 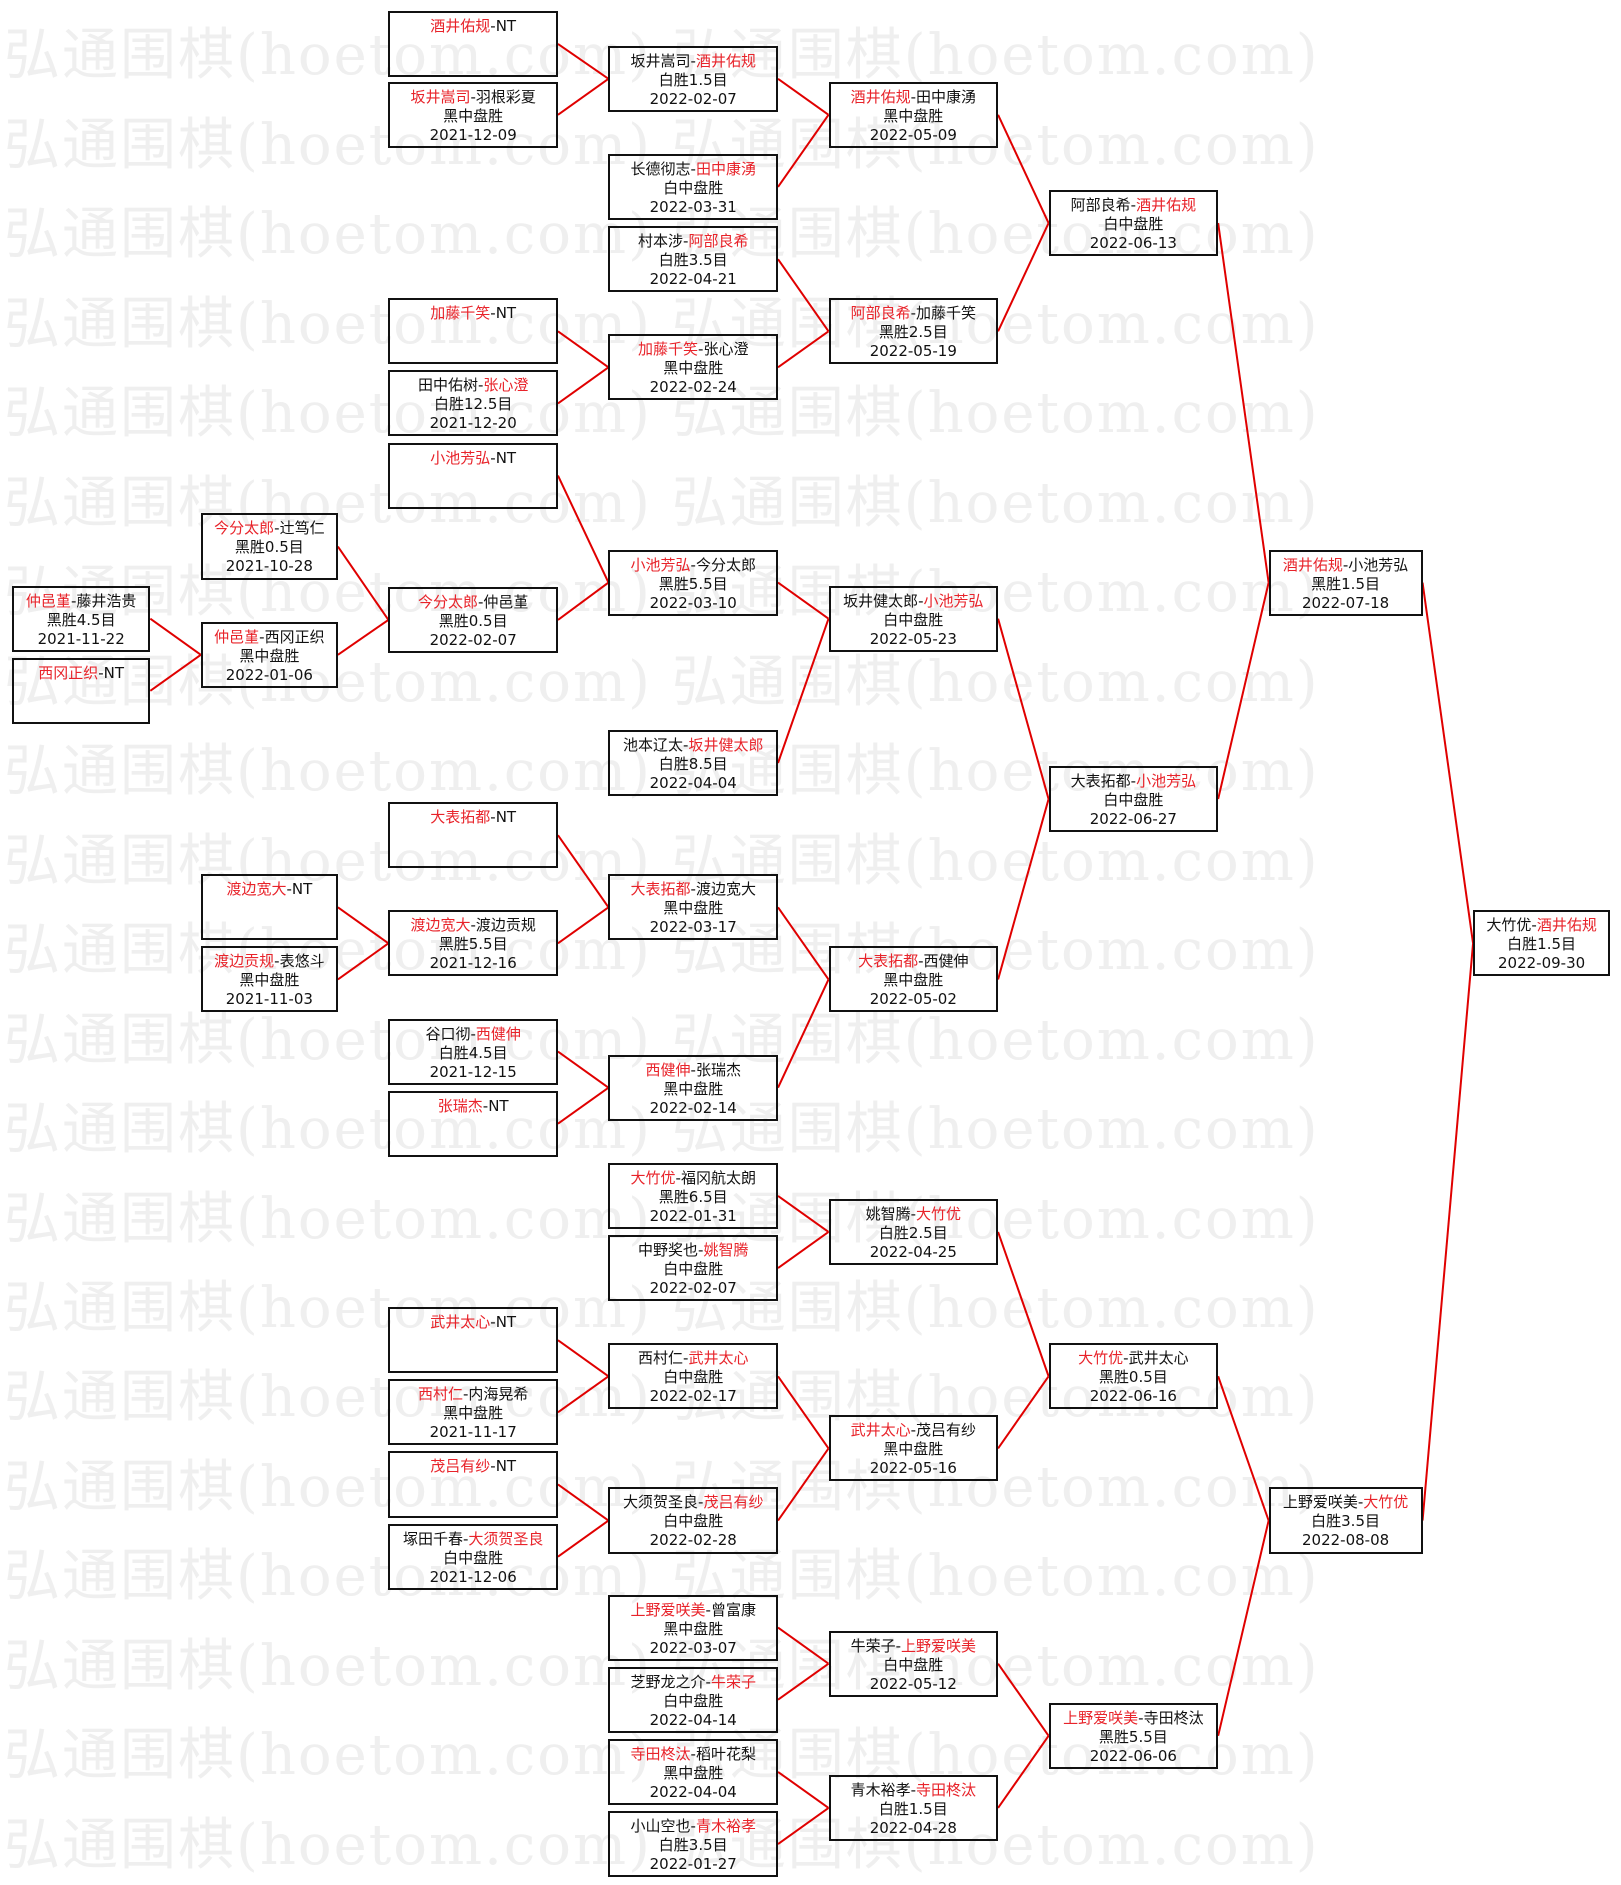 I want to click on match-box: 渡边贡规-表悠斗 黑中盘胜 2021-11-03, so click(x=269, y=979).